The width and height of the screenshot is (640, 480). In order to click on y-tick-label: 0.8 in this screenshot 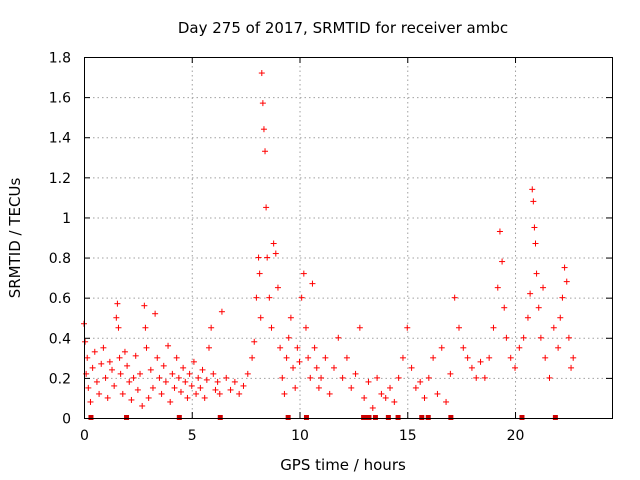, I will do `click(60, 259)`.